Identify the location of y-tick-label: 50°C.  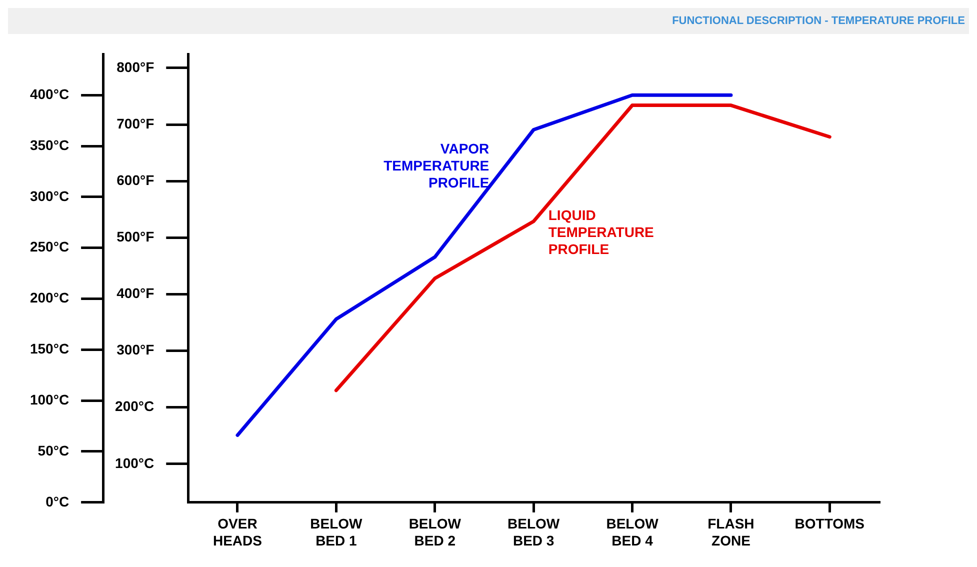
(54, 450).